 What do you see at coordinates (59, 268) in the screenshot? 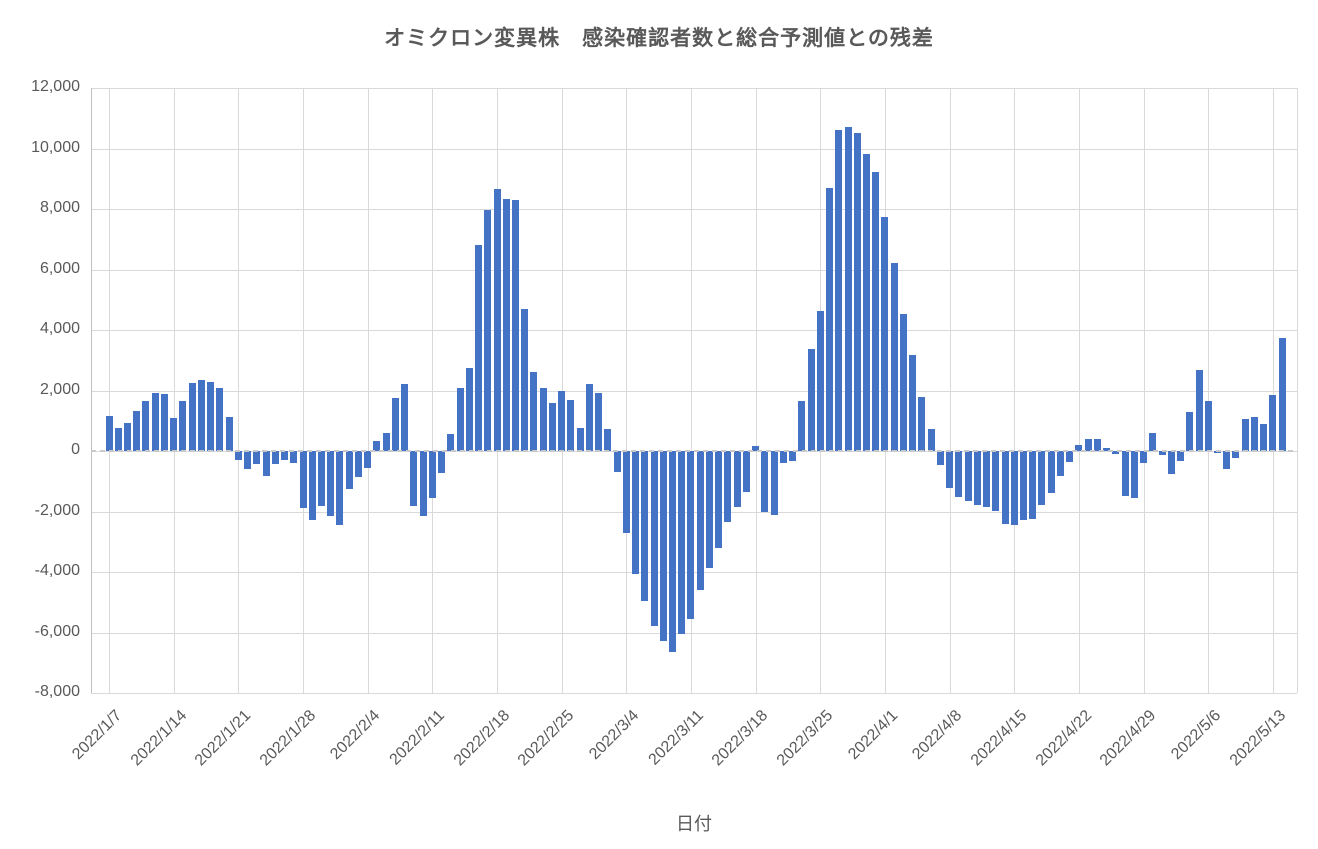
I see `y-tick-label: 6,000` at bounding box center [59, 268].